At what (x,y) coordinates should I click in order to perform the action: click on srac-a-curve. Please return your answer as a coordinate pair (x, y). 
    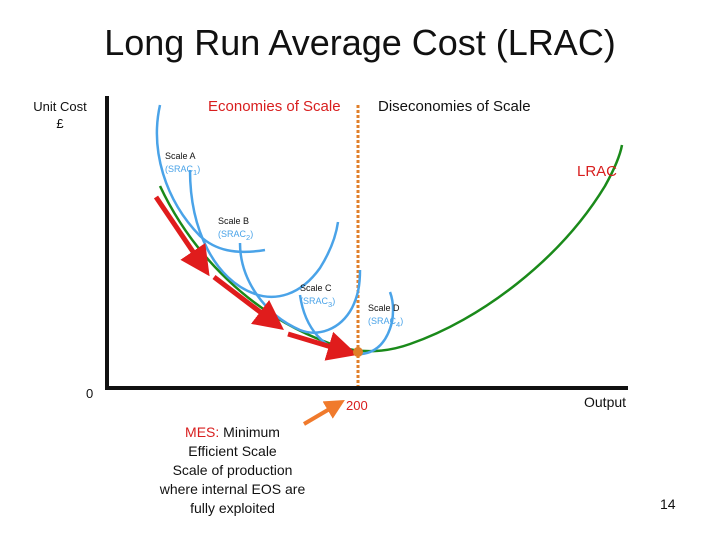
    Looking at the image, I should click on (210, 179).